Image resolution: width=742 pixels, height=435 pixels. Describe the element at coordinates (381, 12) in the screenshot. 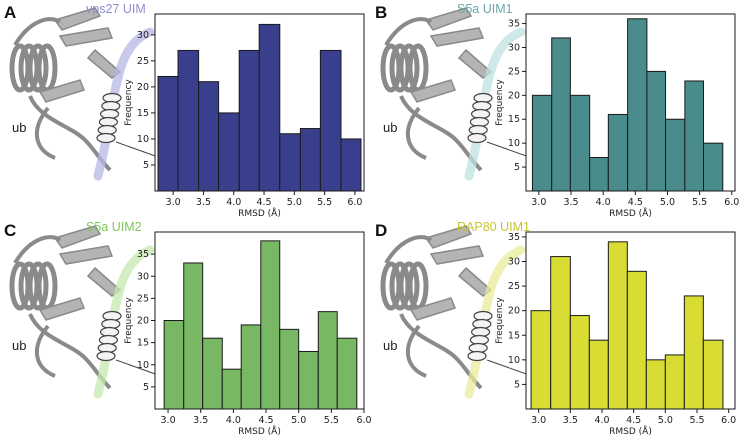

I see `panel-label: B` at that location.